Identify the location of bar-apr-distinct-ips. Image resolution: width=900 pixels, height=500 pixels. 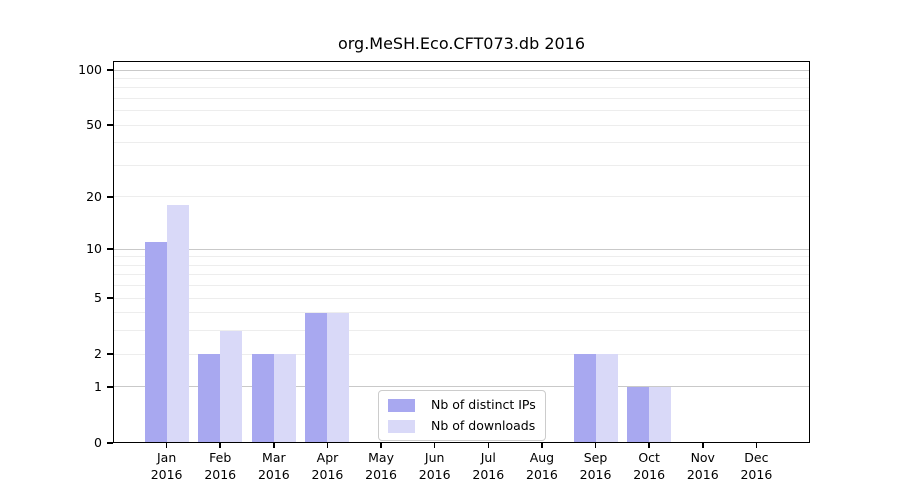
(316, 377).